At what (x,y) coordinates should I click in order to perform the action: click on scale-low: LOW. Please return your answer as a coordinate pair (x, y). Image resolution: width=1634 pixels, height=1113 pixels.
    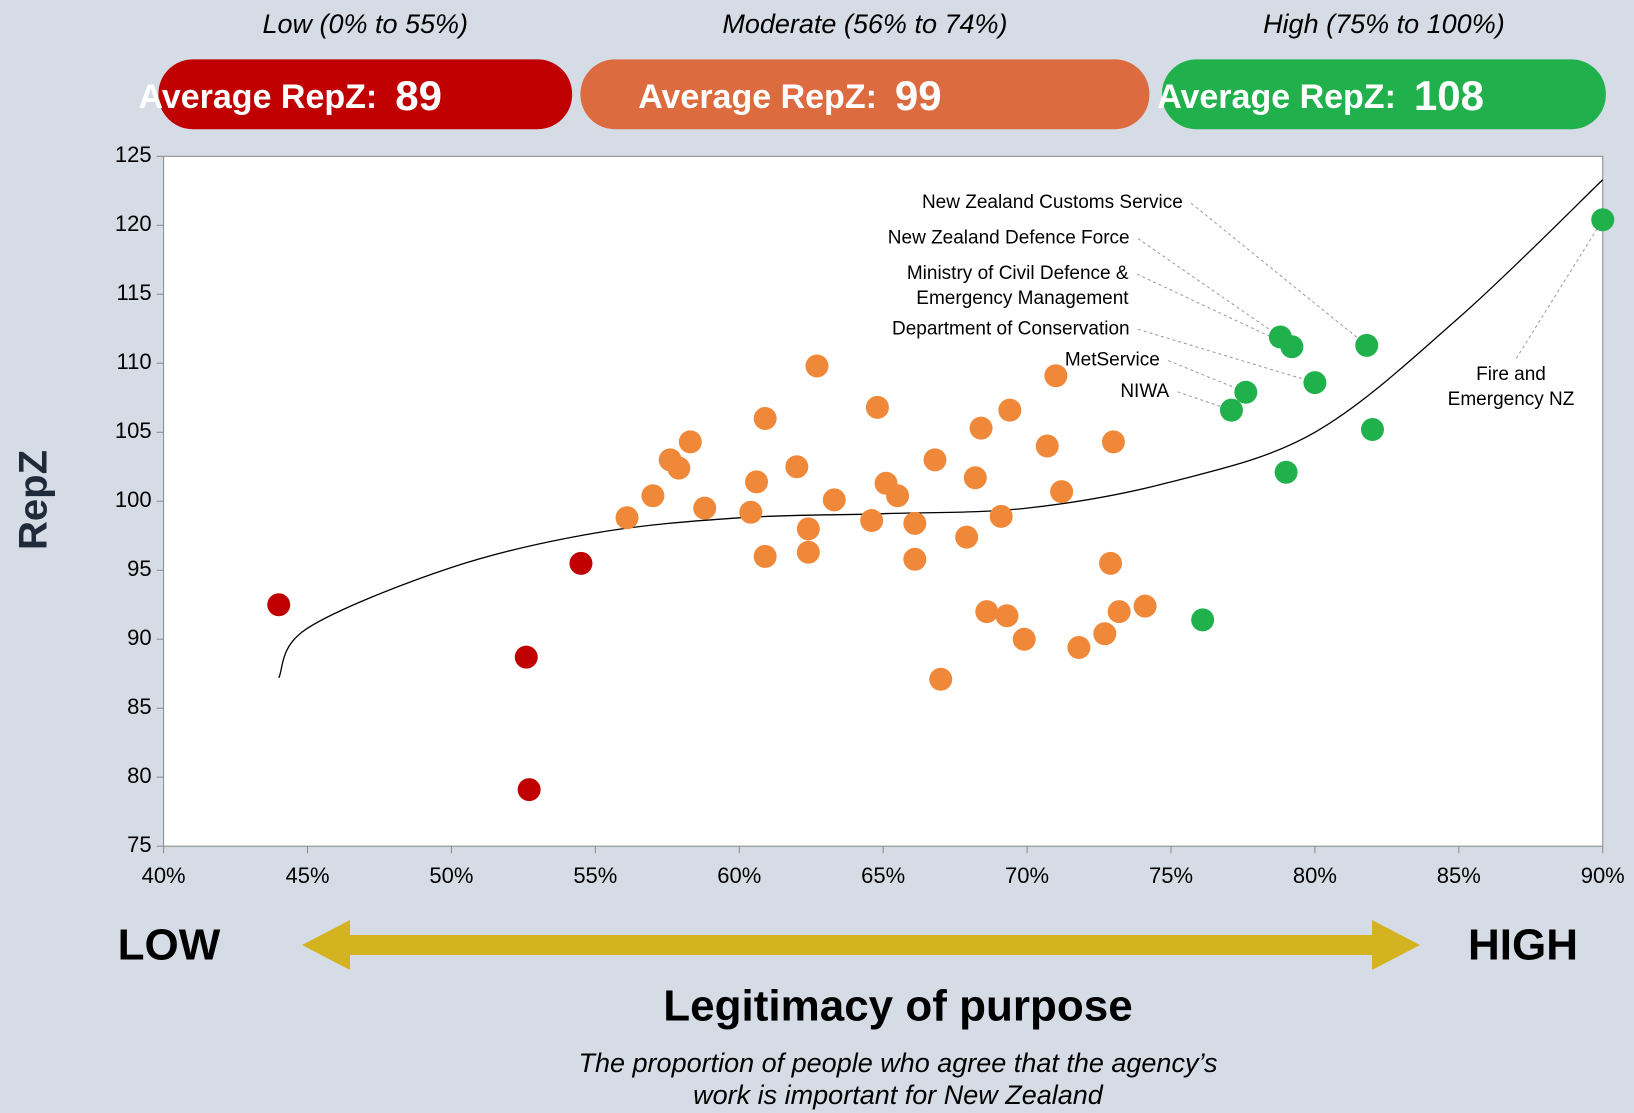
    Looking at the image, I should click on (169, 945).